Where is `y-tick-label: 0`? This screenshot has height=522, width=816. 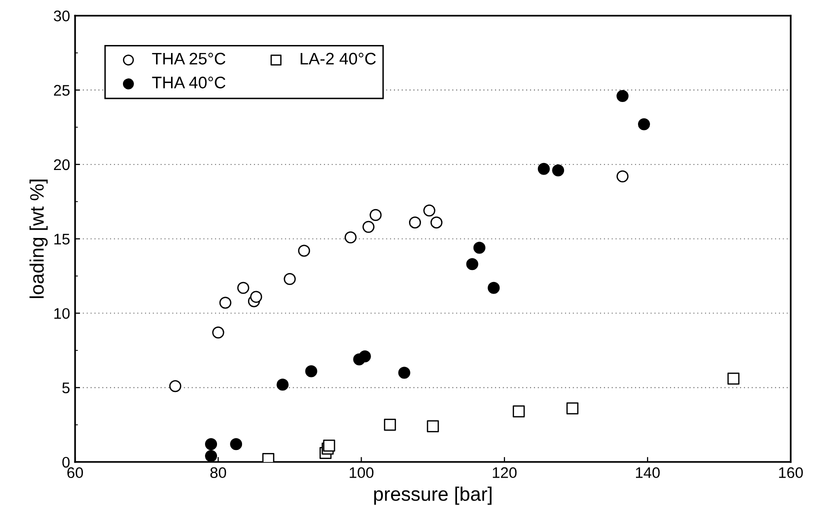 y-tick-label: 0 is located at coordinates (66, 462).